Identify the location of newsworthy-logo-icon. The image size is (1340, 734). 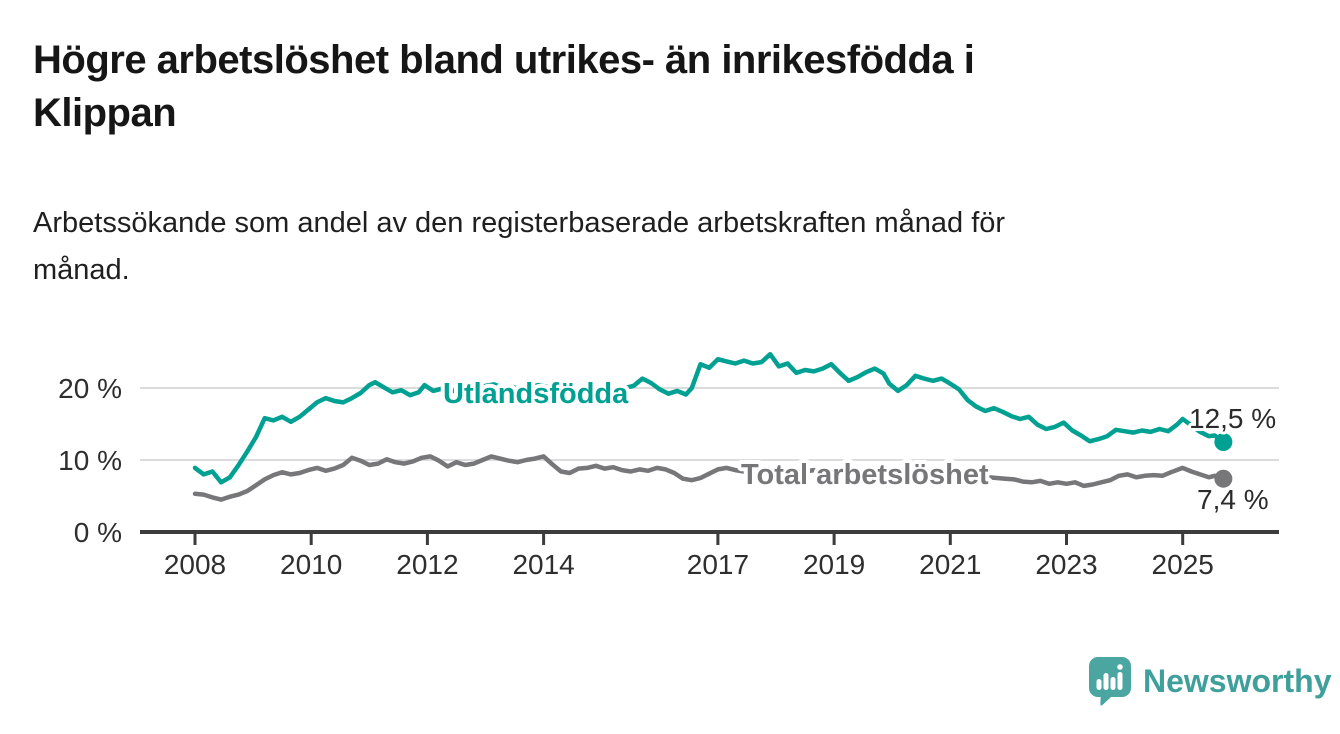
(1110, 681).